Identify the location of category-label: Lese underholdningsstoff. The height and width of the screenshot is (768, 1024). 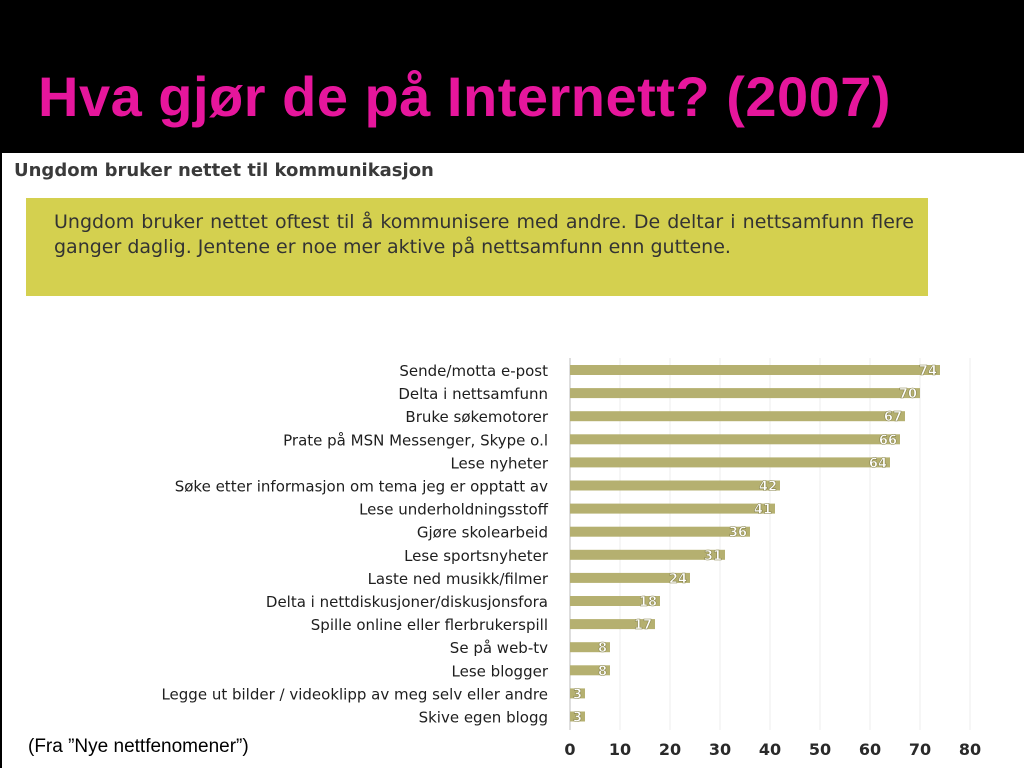
(454, 510).